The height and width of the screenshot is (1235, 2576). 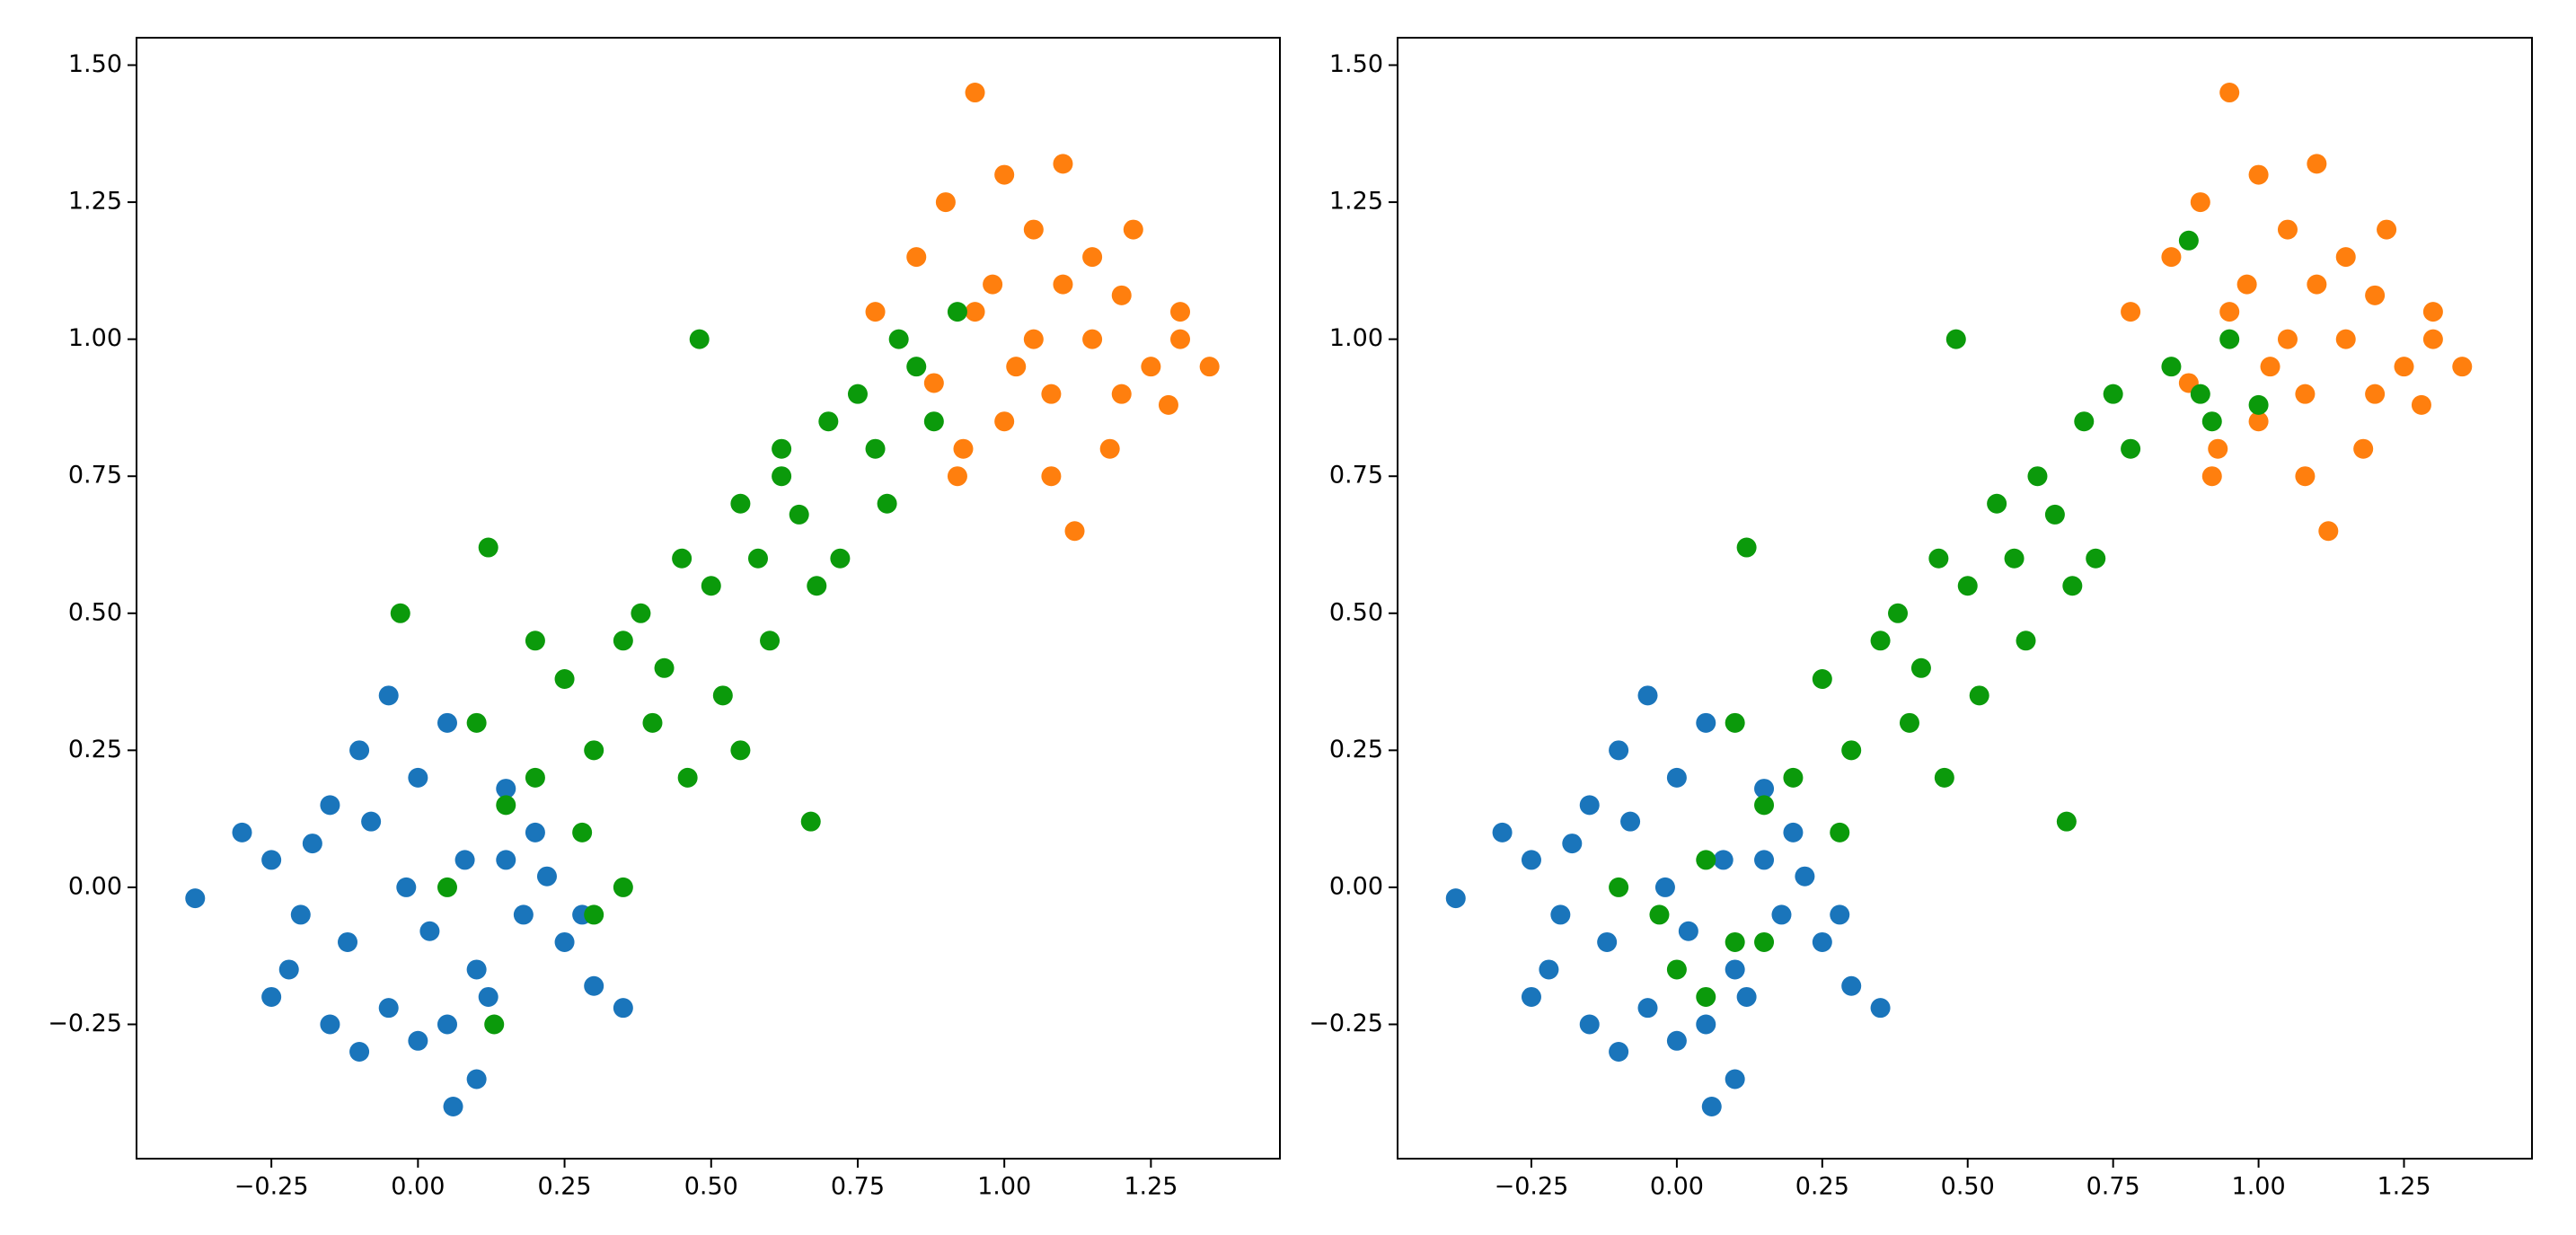 What do you see at coordinates (1356, 886) in the screenshot?
I see `y-tick-label: 0.00` at bounding box center [1356, 886].